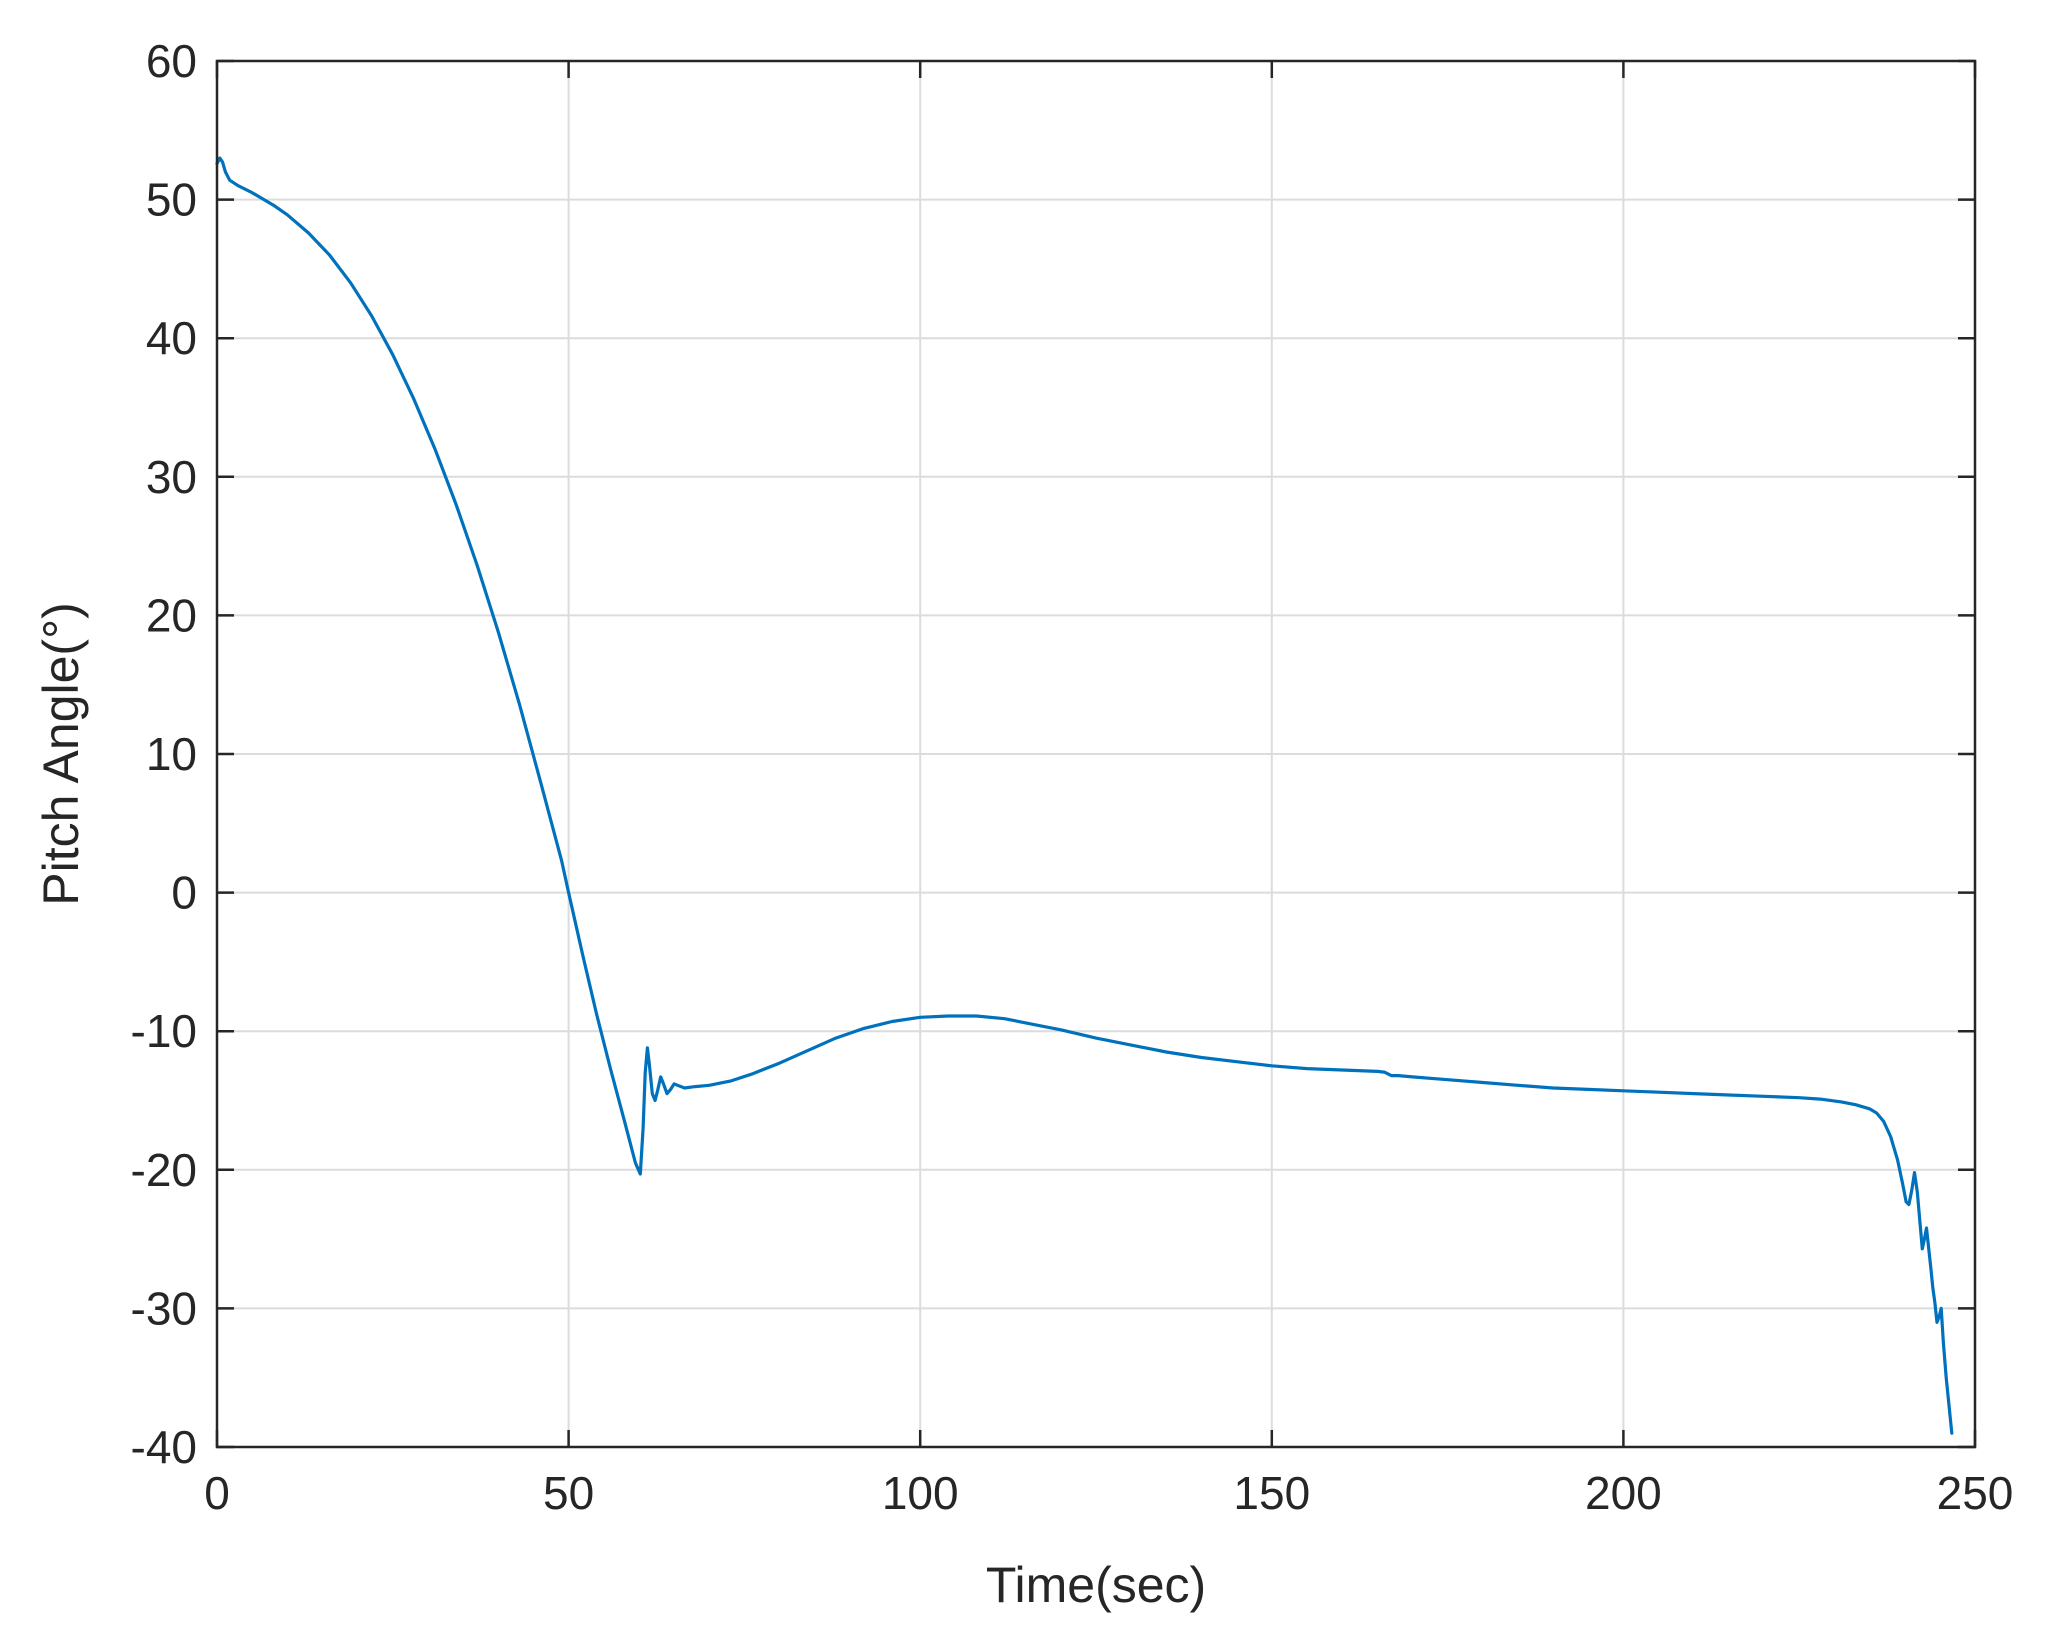 This screenshot has height=1633, width=2057. What do you see at coordinates (171, 754) in the screenshot?
I see `y-tick-label: 10` at bounding box center [171, 754].